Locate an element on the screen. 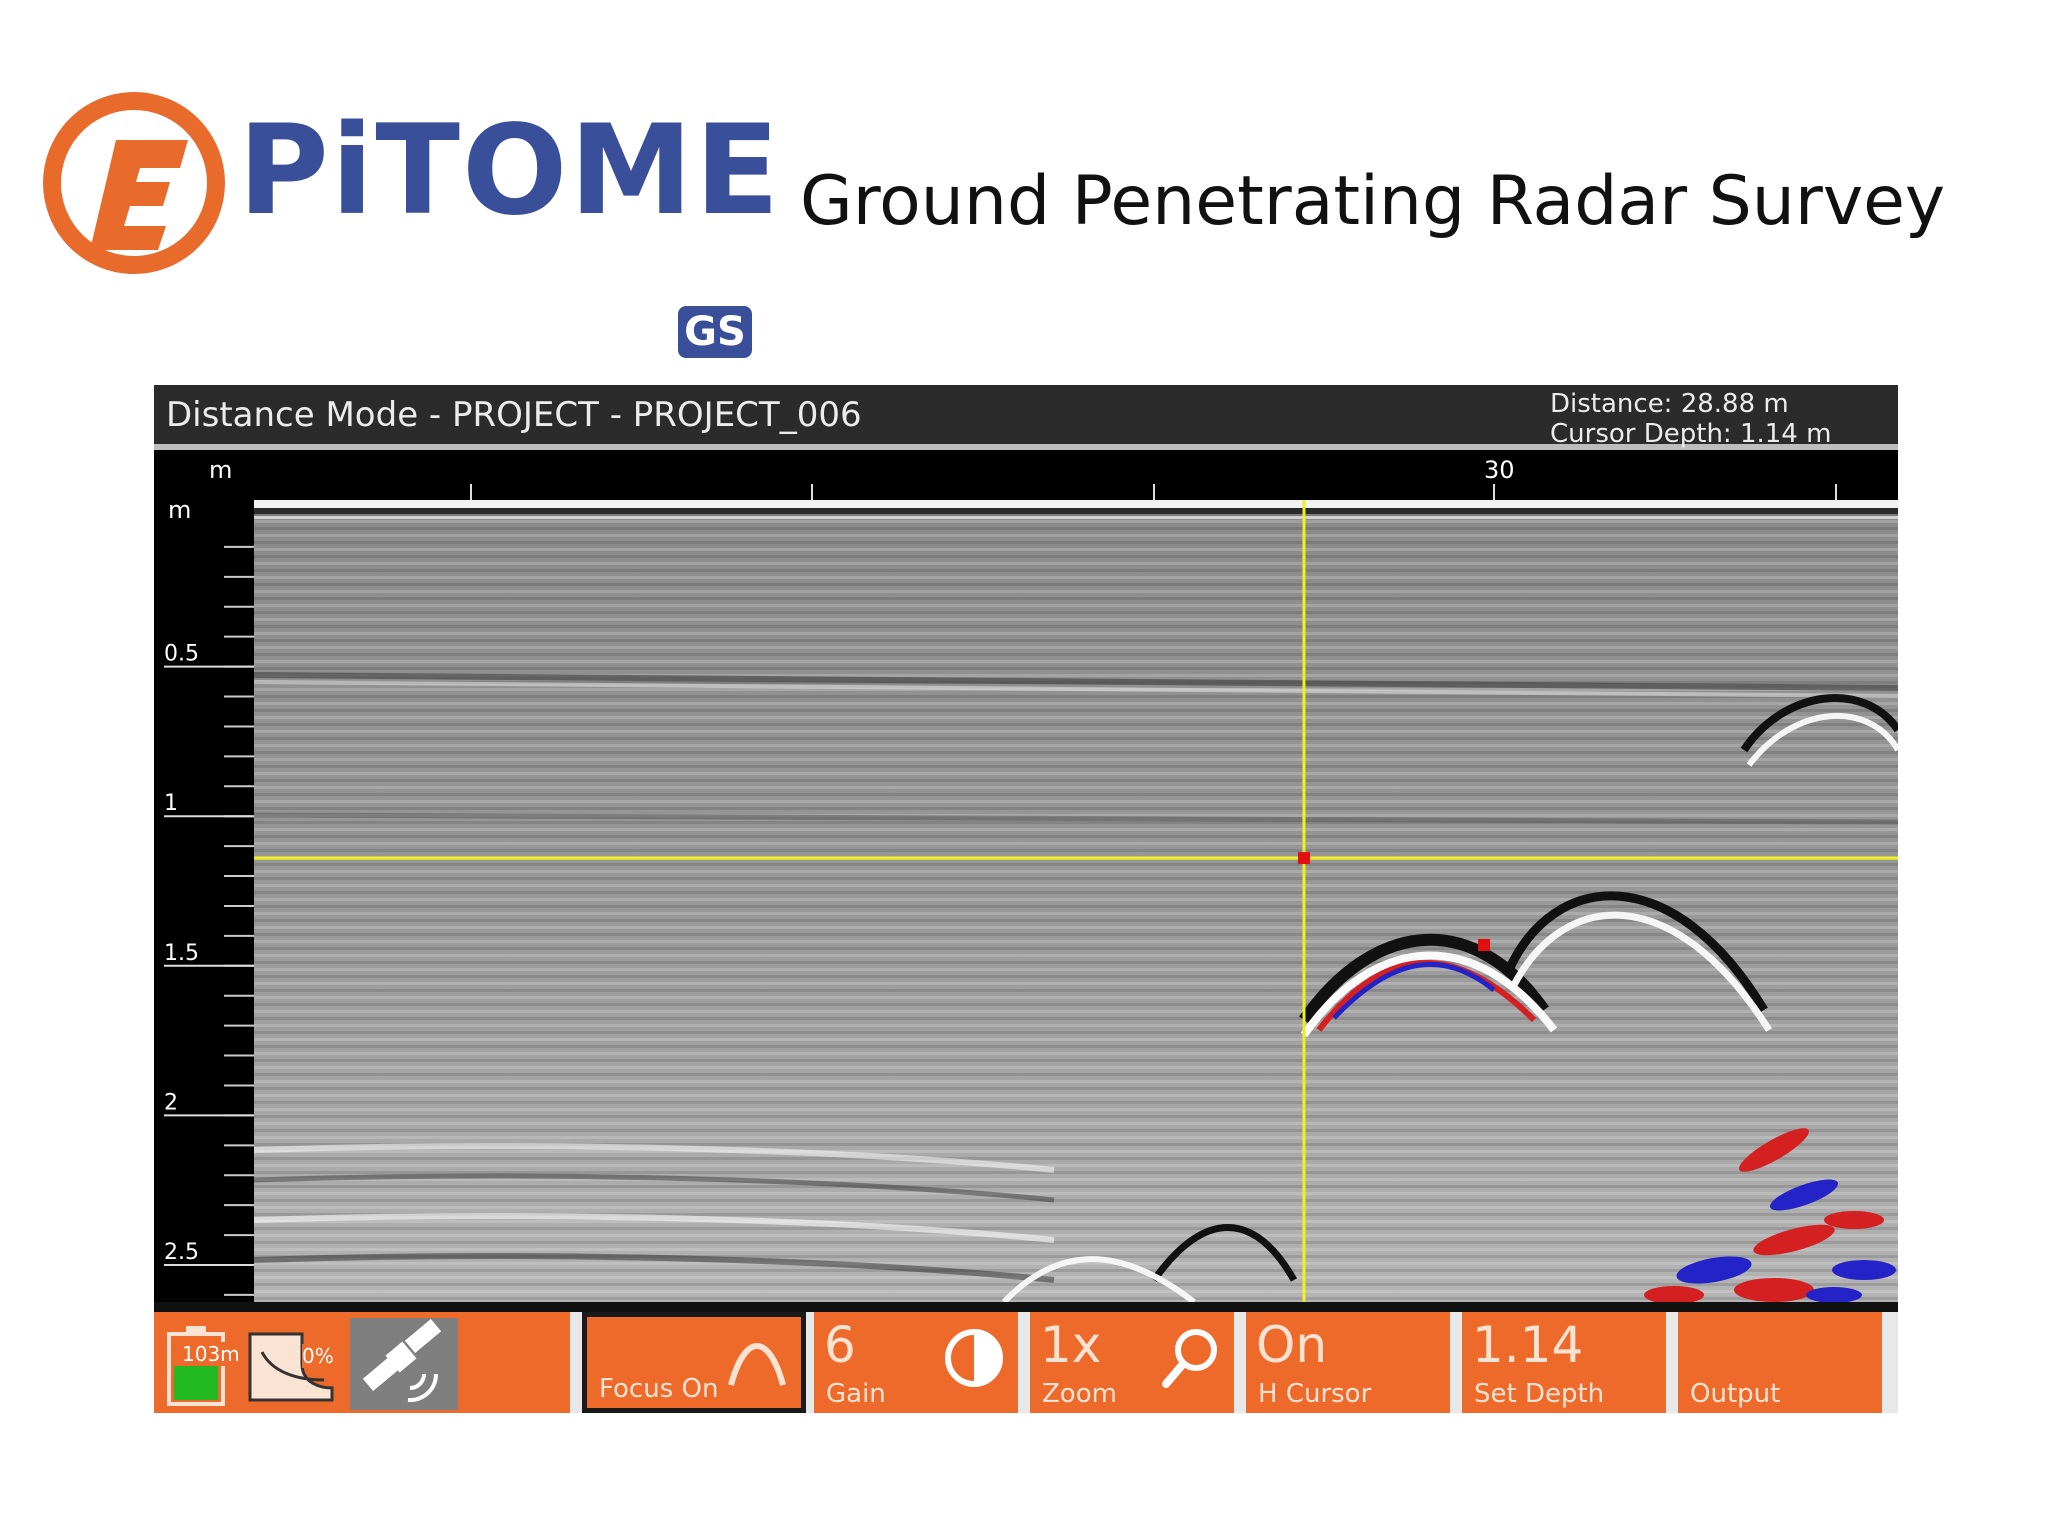  status-panel: 103m 0% is located at coordinates (362, 1362).